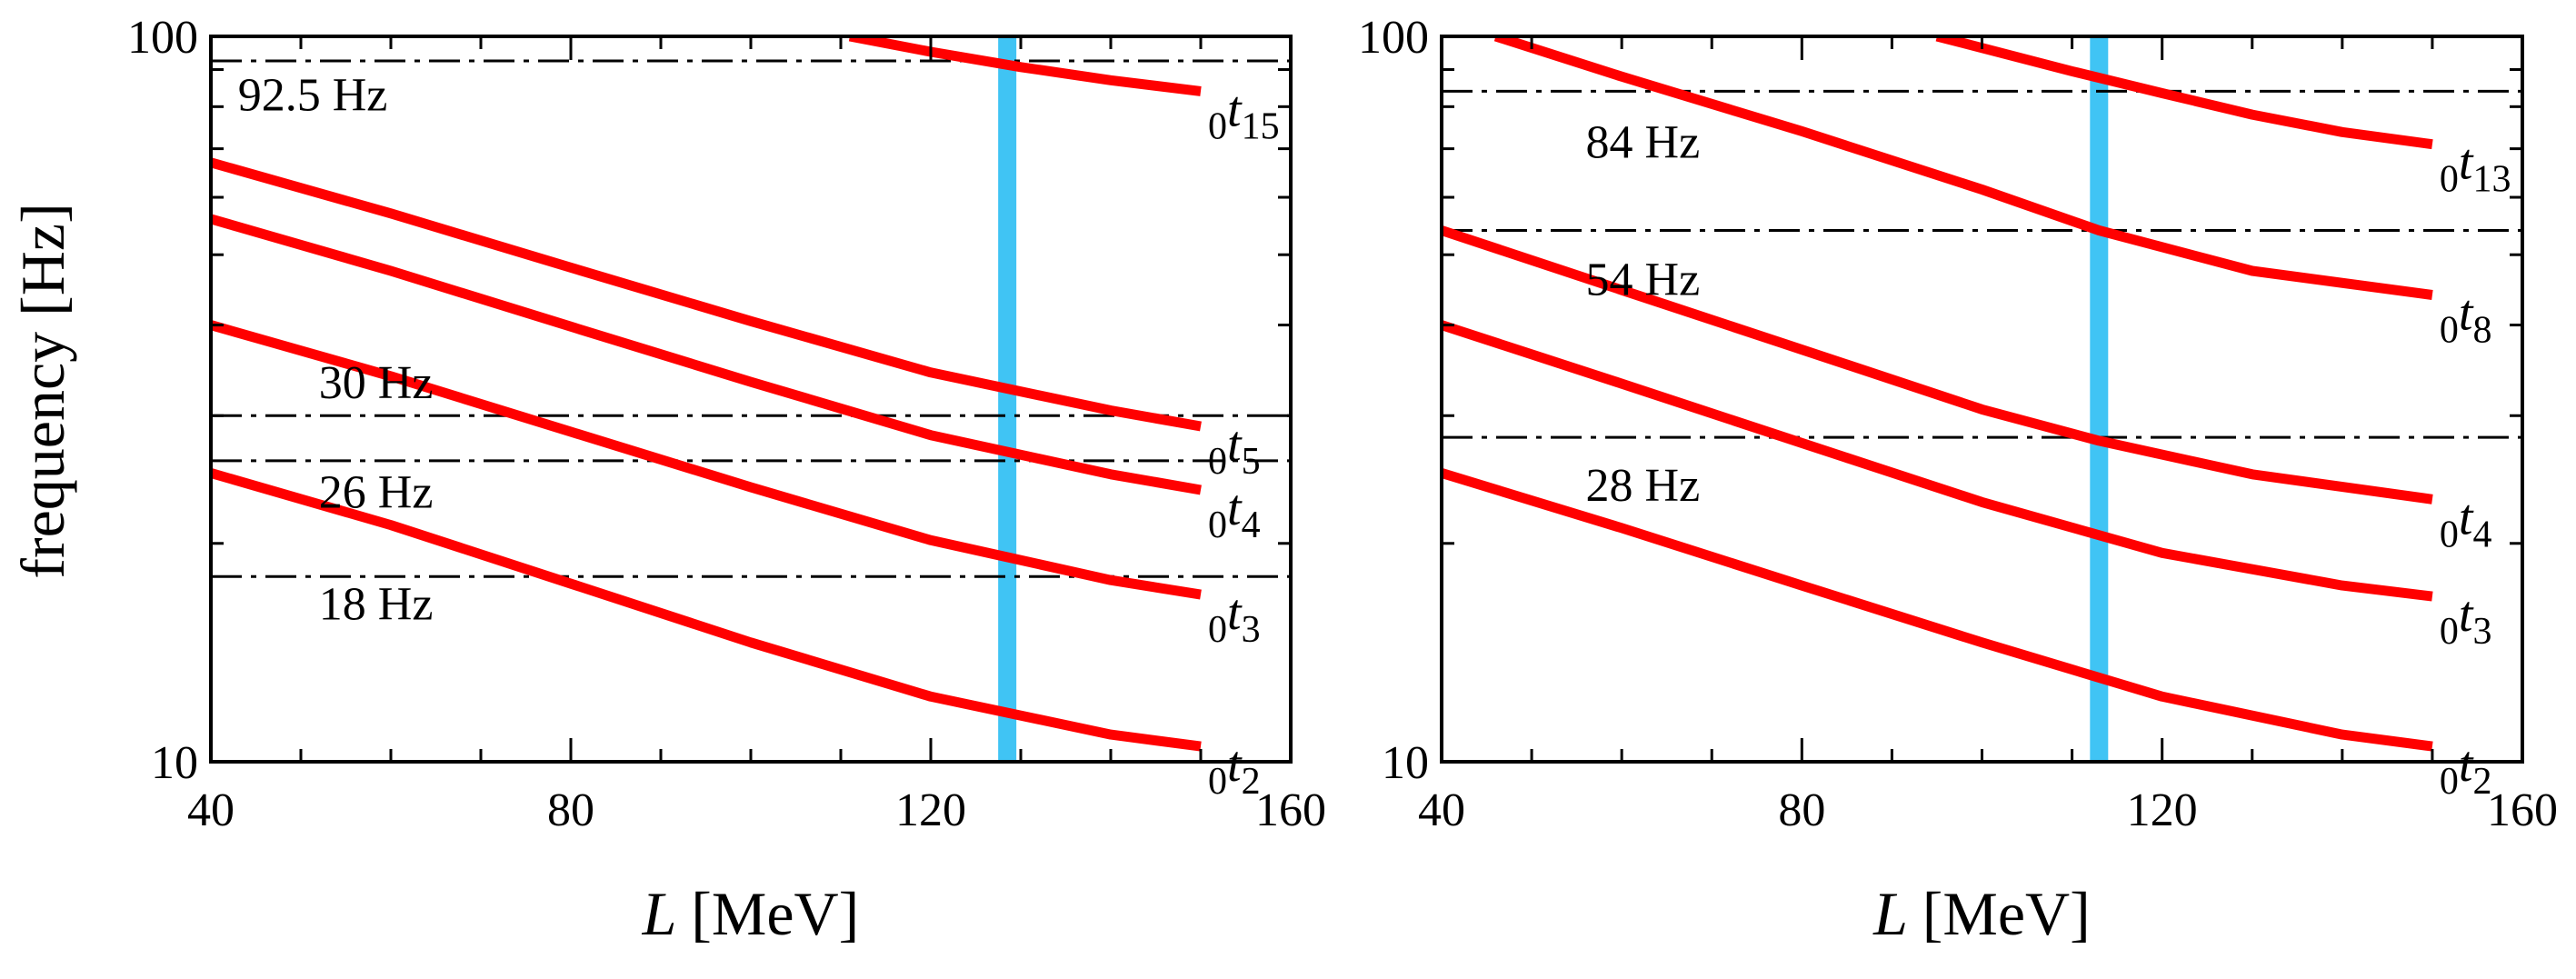  What do you see at coordinates (1251, 462) in the screenshot?
I see `series-label-subscript: 5` at bounding box center [1251, 462].